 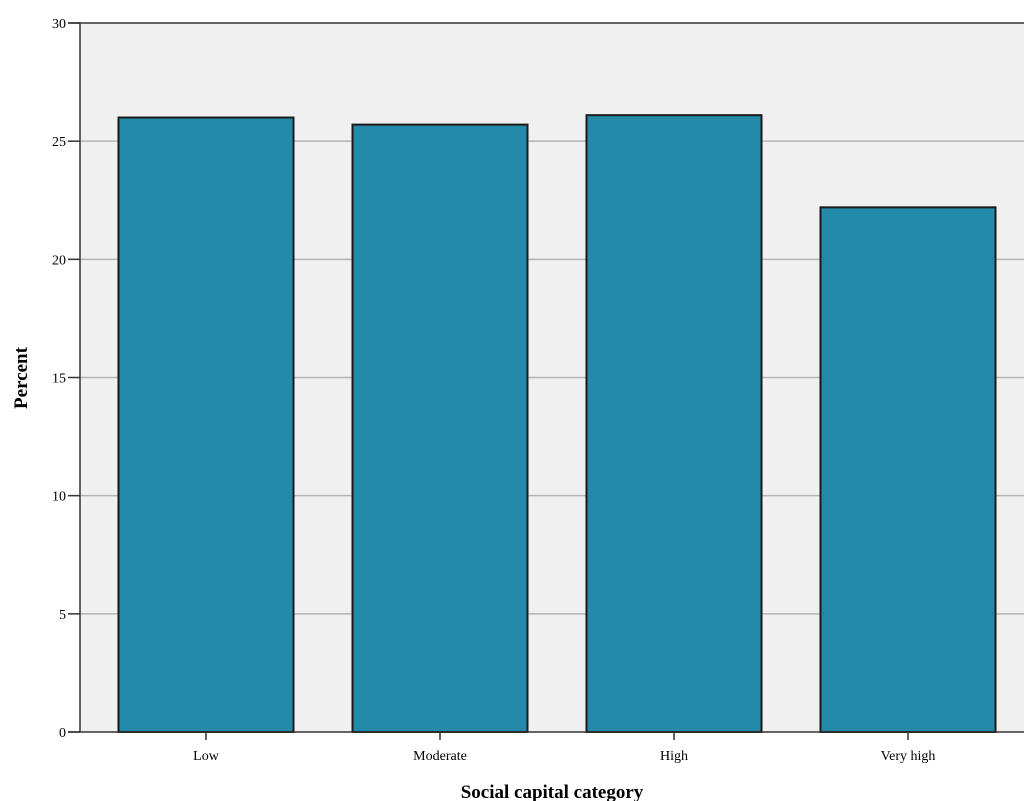 I want to click on y-axis-ticks: 0 5 10 15 20 25 30, so click(x=66, y=379).